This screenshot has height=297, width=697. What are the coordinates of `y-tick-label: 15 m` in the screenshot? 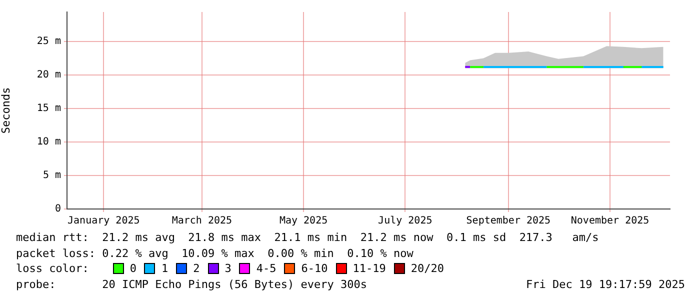 It's located at (48, 108).